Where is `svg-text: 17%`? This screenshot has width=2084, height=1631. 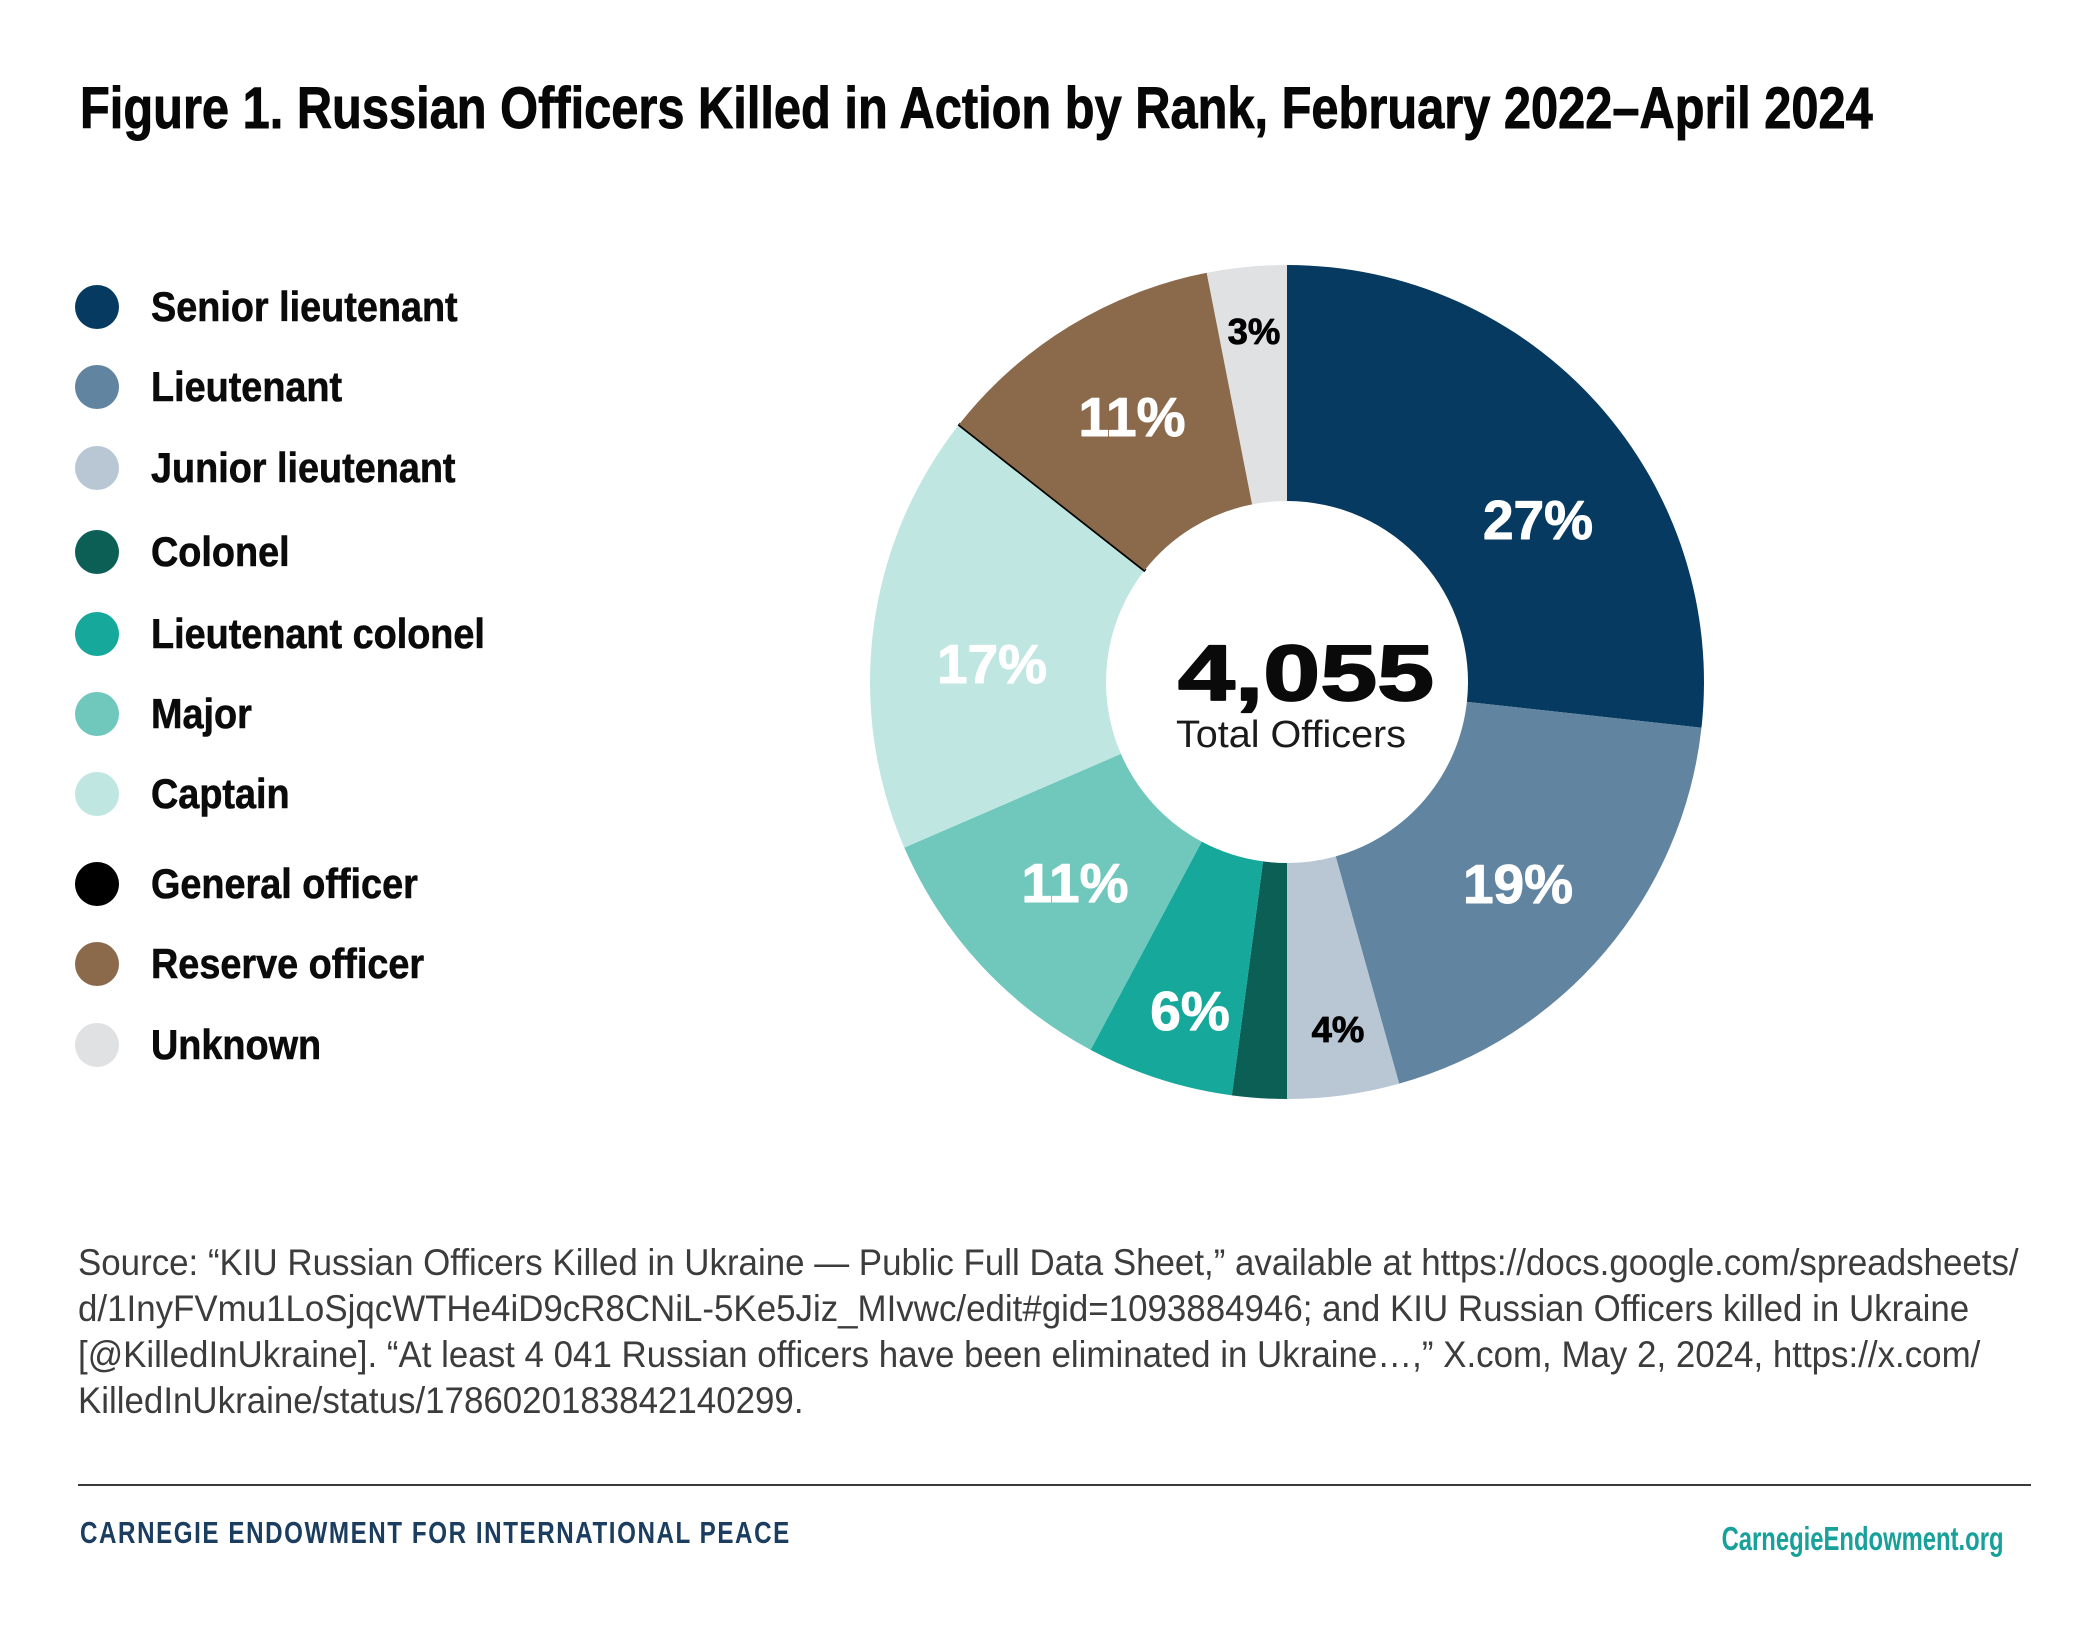
svg-text: 17% is located at coordinates (992, 664).